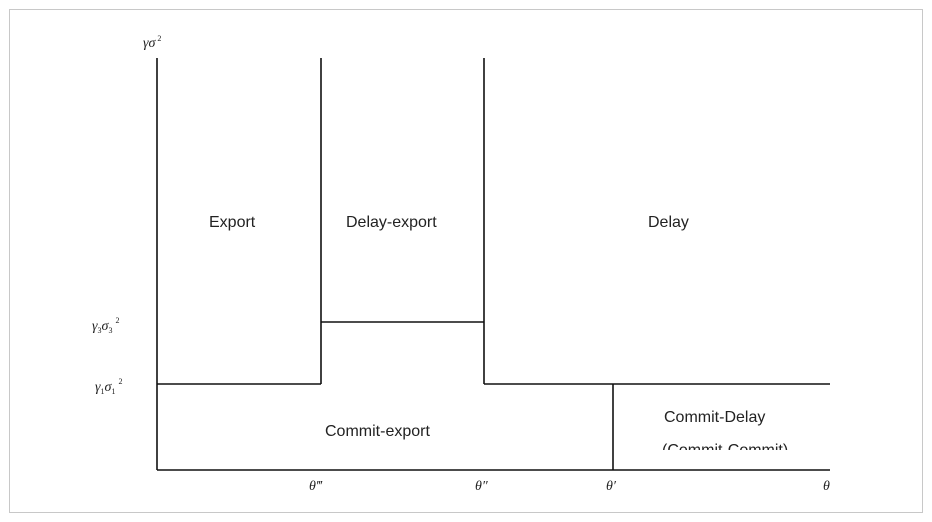  I want to click on x-tick-theta-double-prime: θ″, so click(481, 486).